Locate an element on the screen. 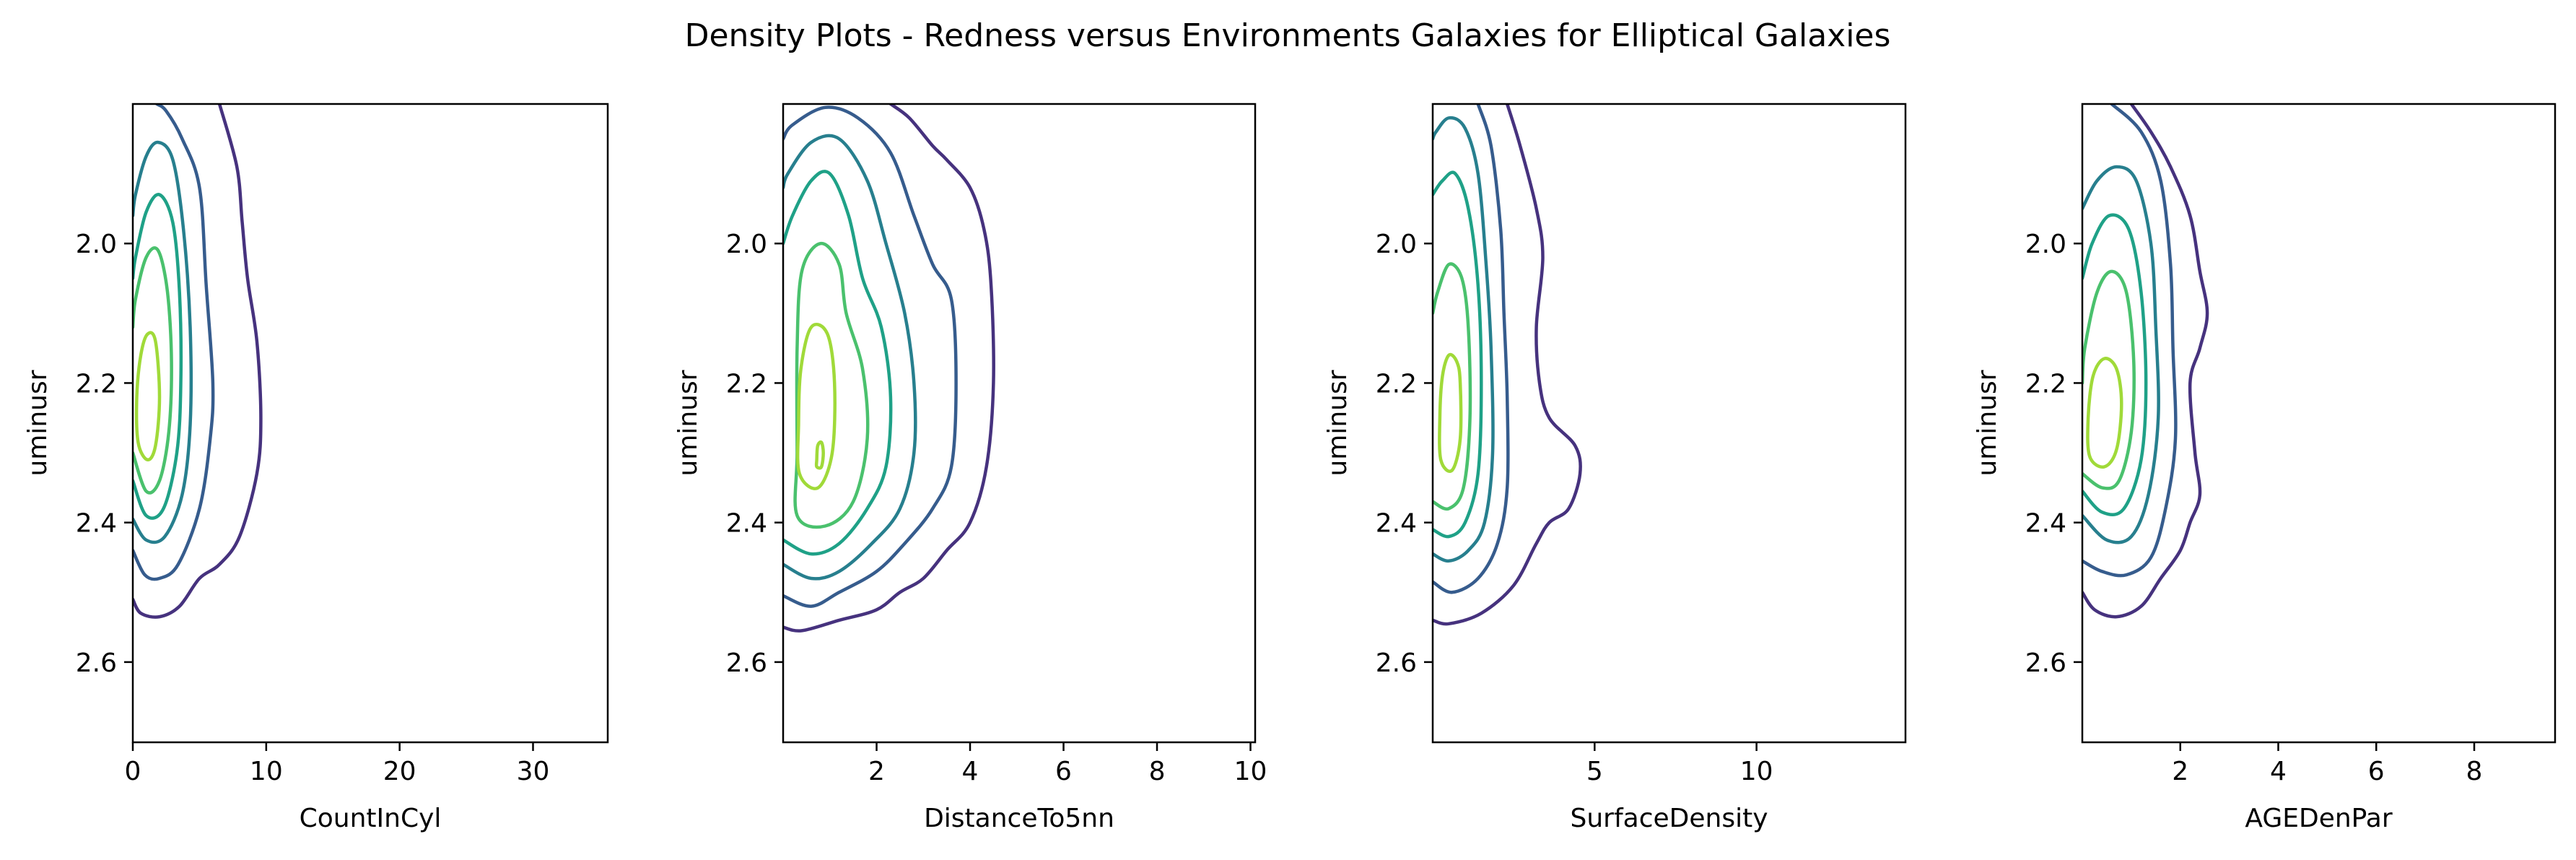  x-tick-label: 30 is located at coordinates (533, 772).